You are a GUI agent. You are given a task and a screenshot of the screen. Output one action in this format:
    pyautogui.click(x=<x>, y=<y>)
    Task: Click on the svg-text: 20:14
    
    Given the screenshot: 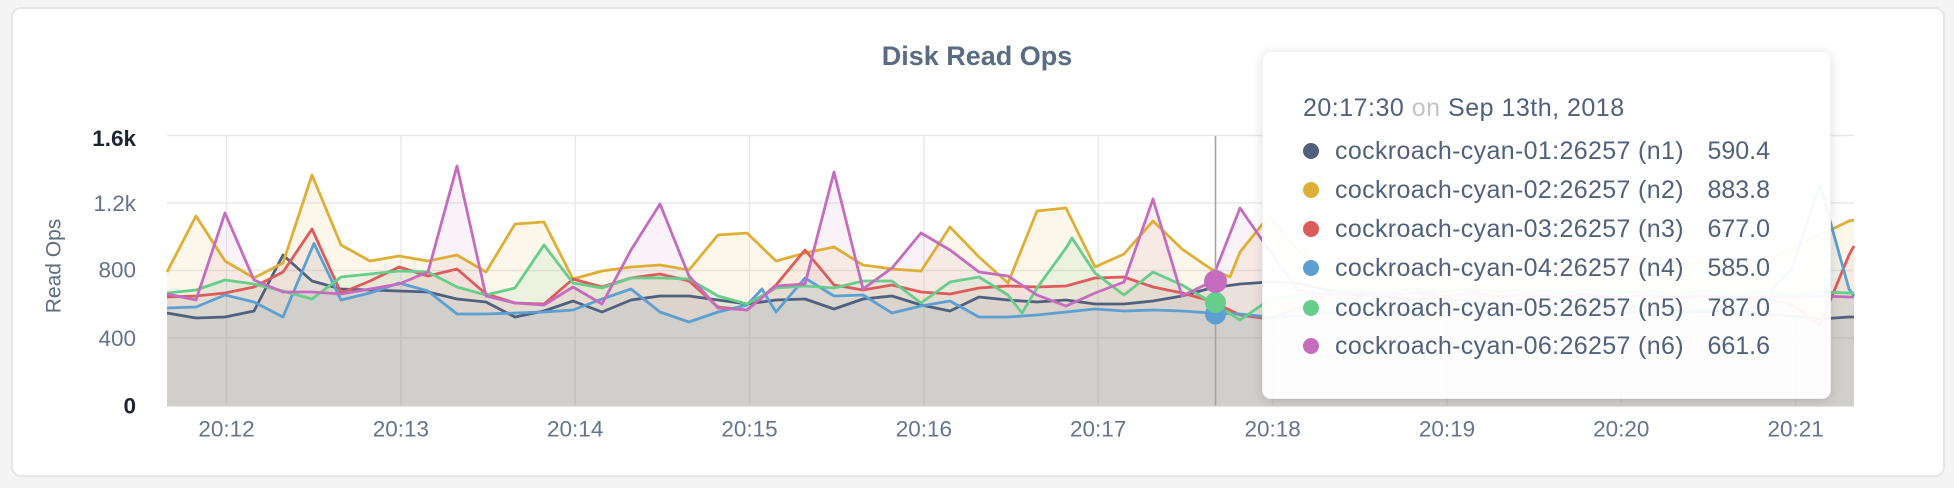 What is the action you would take?
    pyautogui.click(x=575, y=429)
    